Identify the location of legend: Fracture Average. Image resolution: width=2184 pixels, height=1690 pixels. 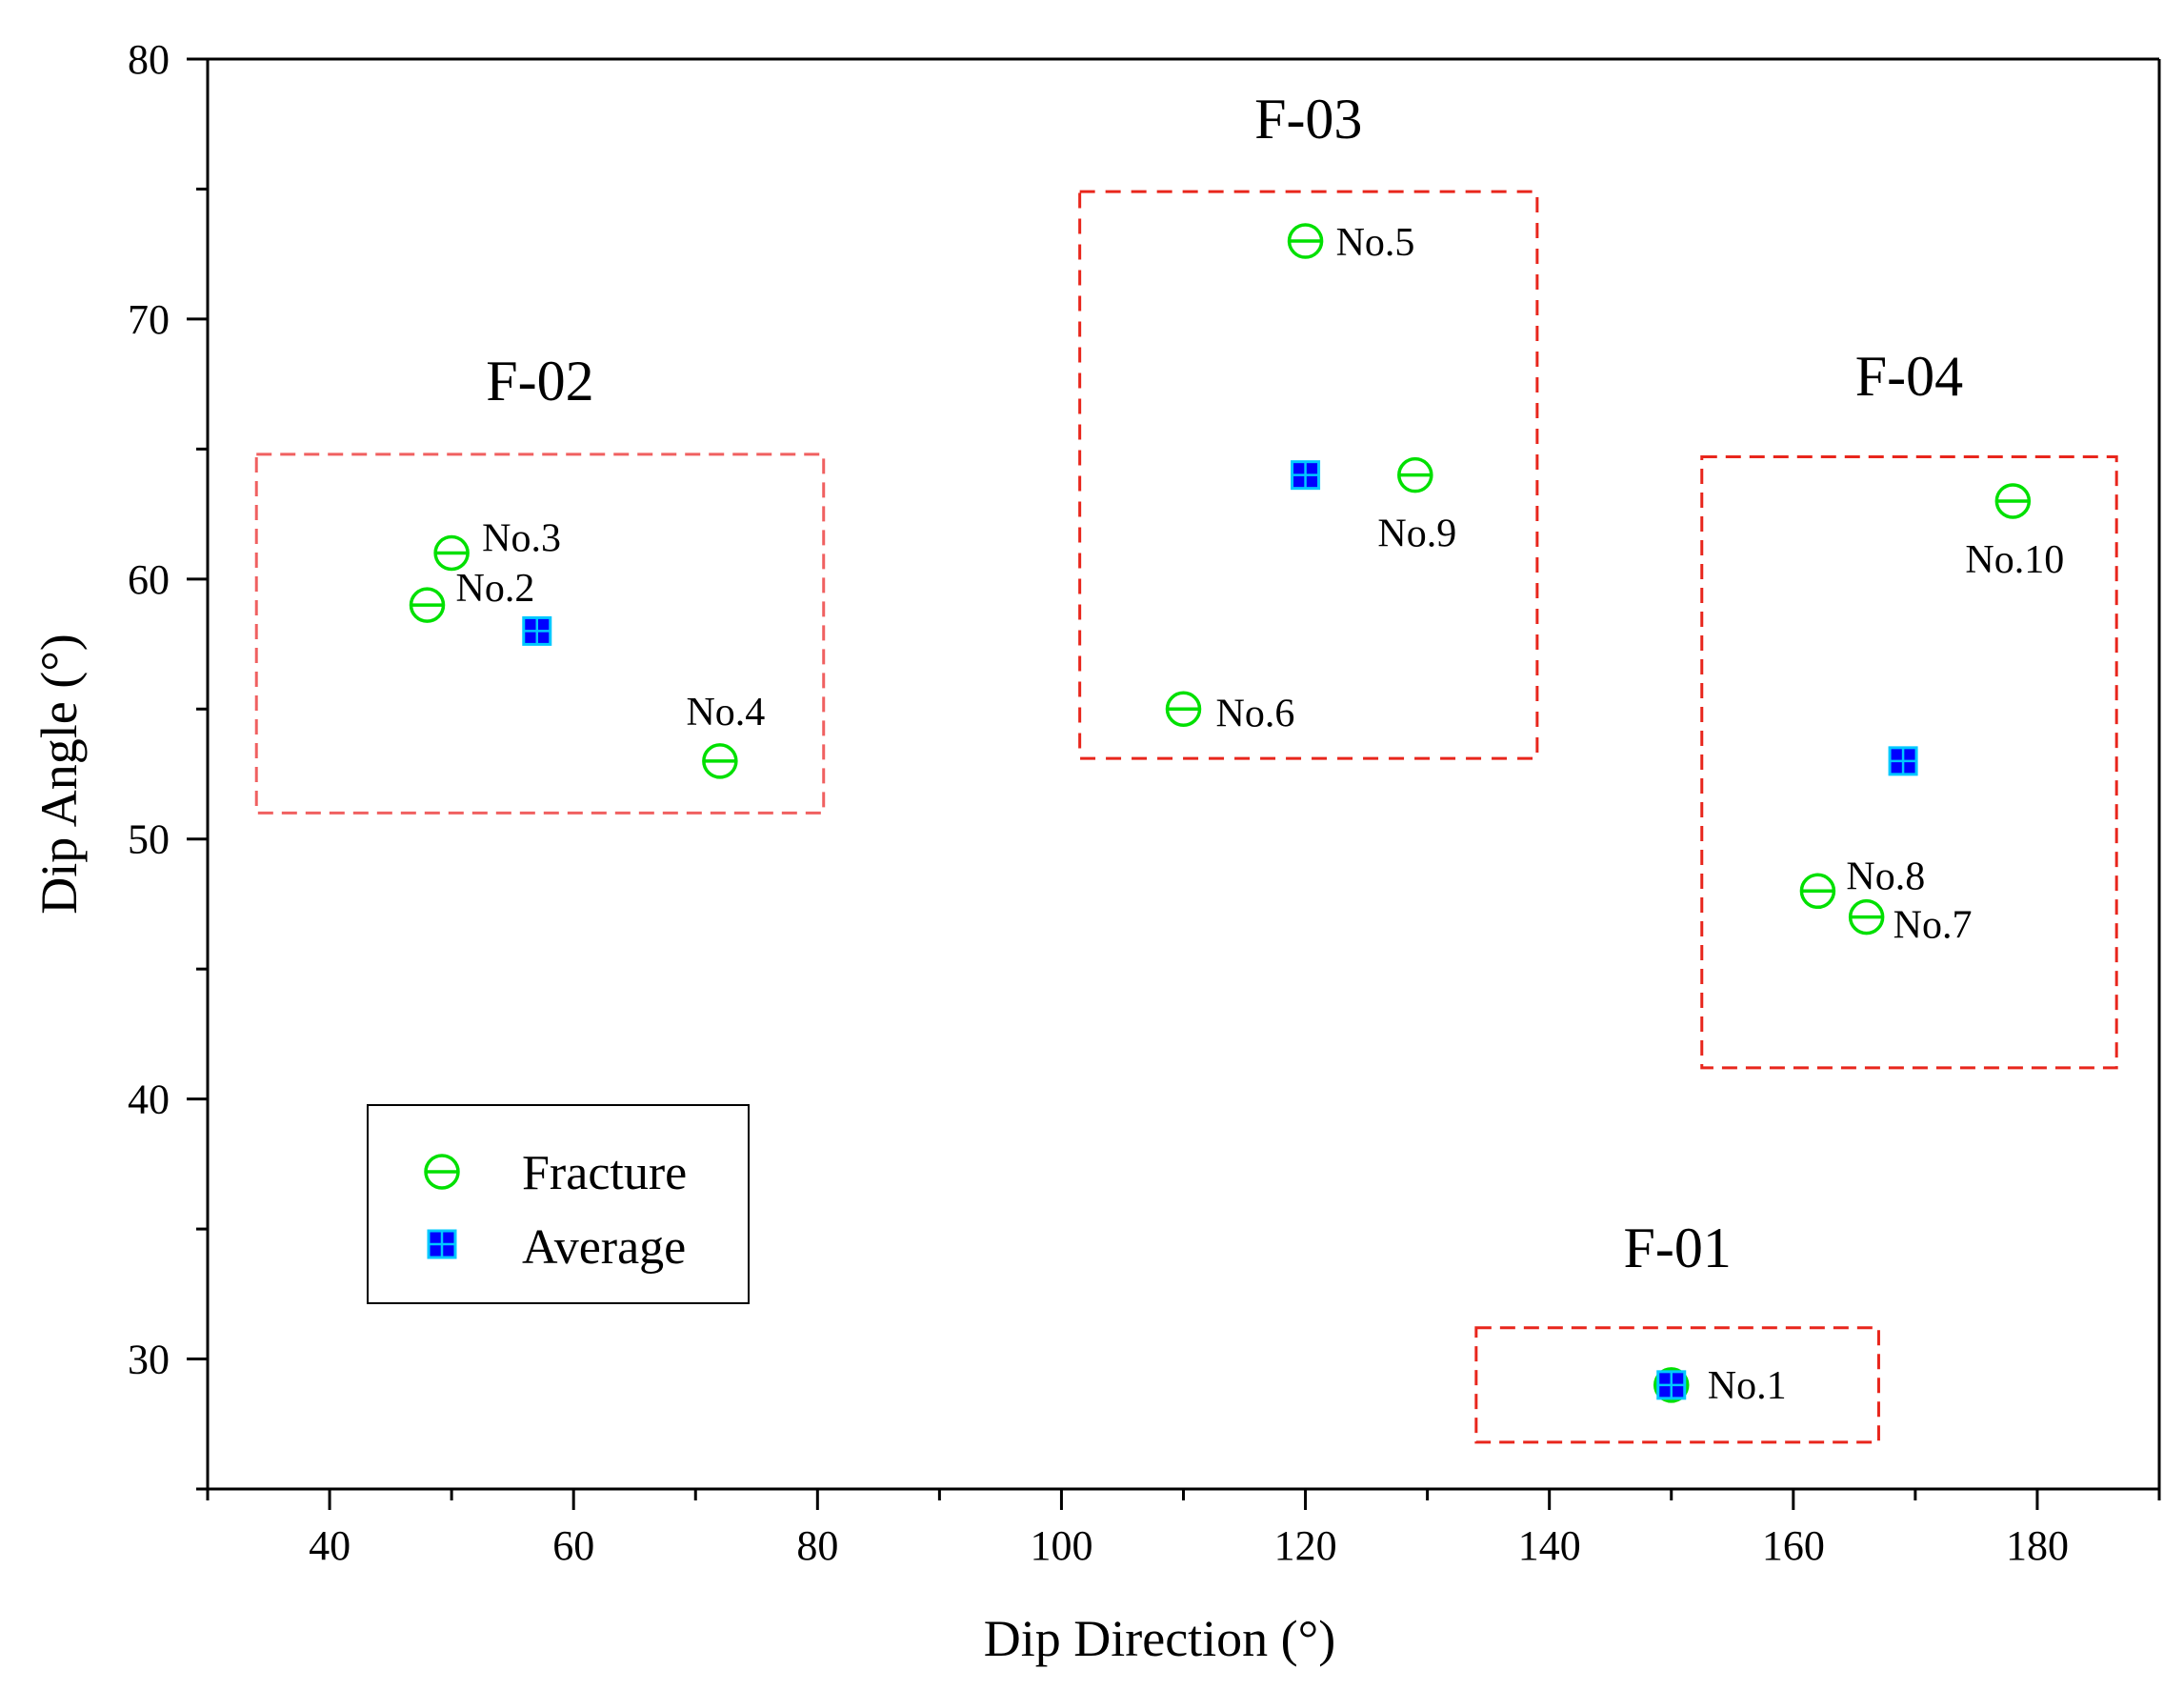
(558, 1204).